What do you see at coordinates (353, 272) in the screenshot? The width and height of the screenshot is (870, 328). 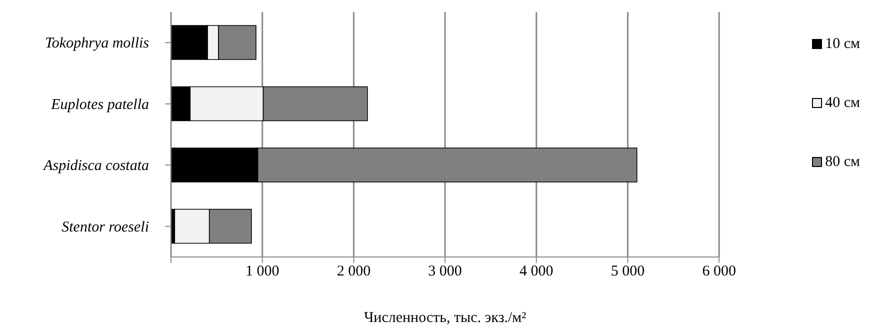 I see `x-tick-label: 2 000` at bounding box center [353, 272].